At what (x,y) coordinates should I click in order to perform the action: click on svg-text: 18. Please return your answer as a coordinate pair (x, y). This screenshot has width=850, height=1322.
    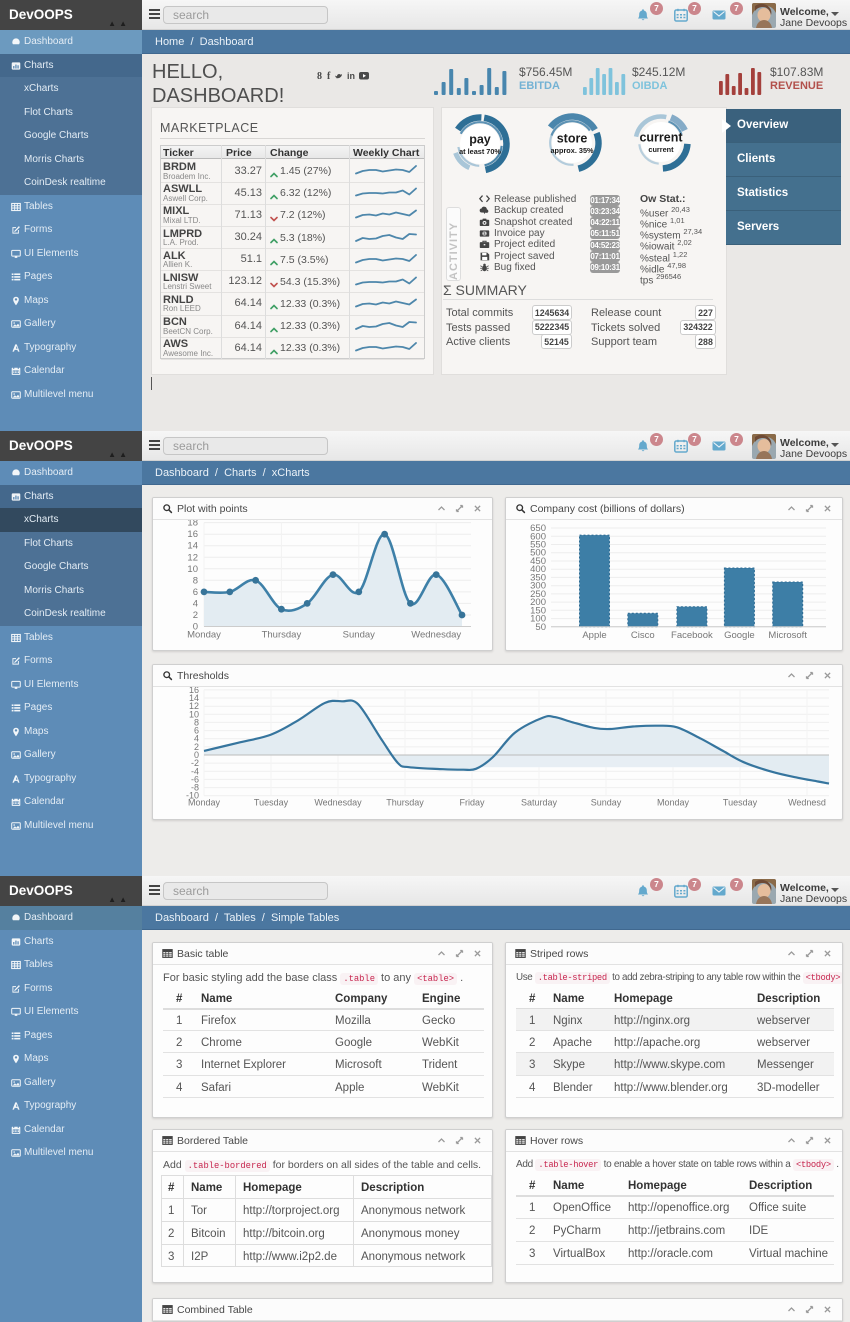
    Looking at the image, I should click on (192, 524).